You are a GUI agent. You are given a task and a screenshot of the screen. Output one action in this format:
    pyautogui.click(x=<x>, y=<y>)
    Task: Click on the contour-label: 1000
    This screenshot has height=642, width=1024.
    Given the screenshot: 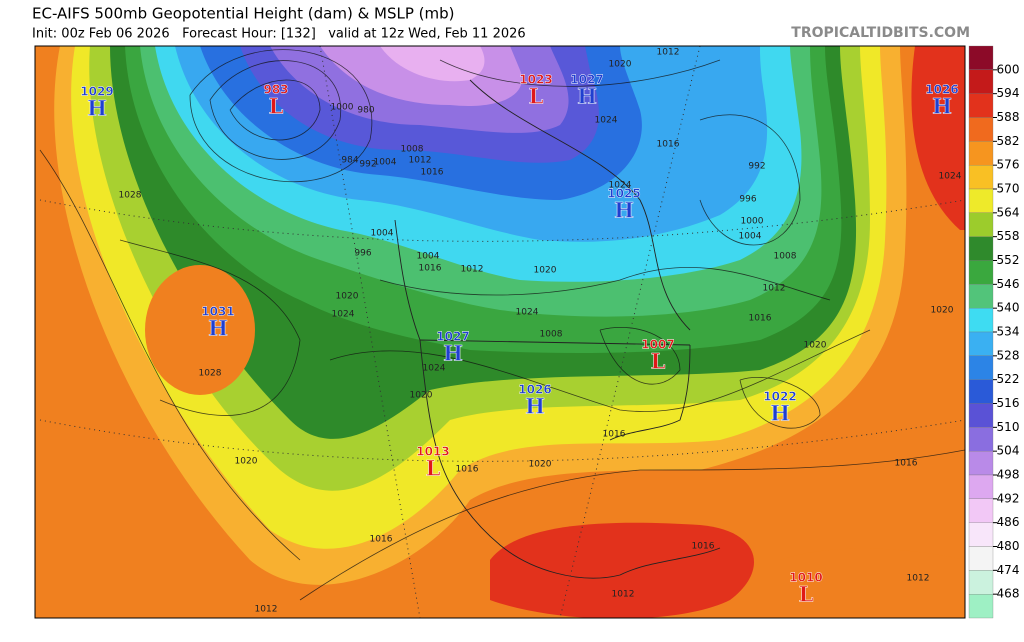 What is the action you would take?
    pyautogui.click(x=342, y=108)
    